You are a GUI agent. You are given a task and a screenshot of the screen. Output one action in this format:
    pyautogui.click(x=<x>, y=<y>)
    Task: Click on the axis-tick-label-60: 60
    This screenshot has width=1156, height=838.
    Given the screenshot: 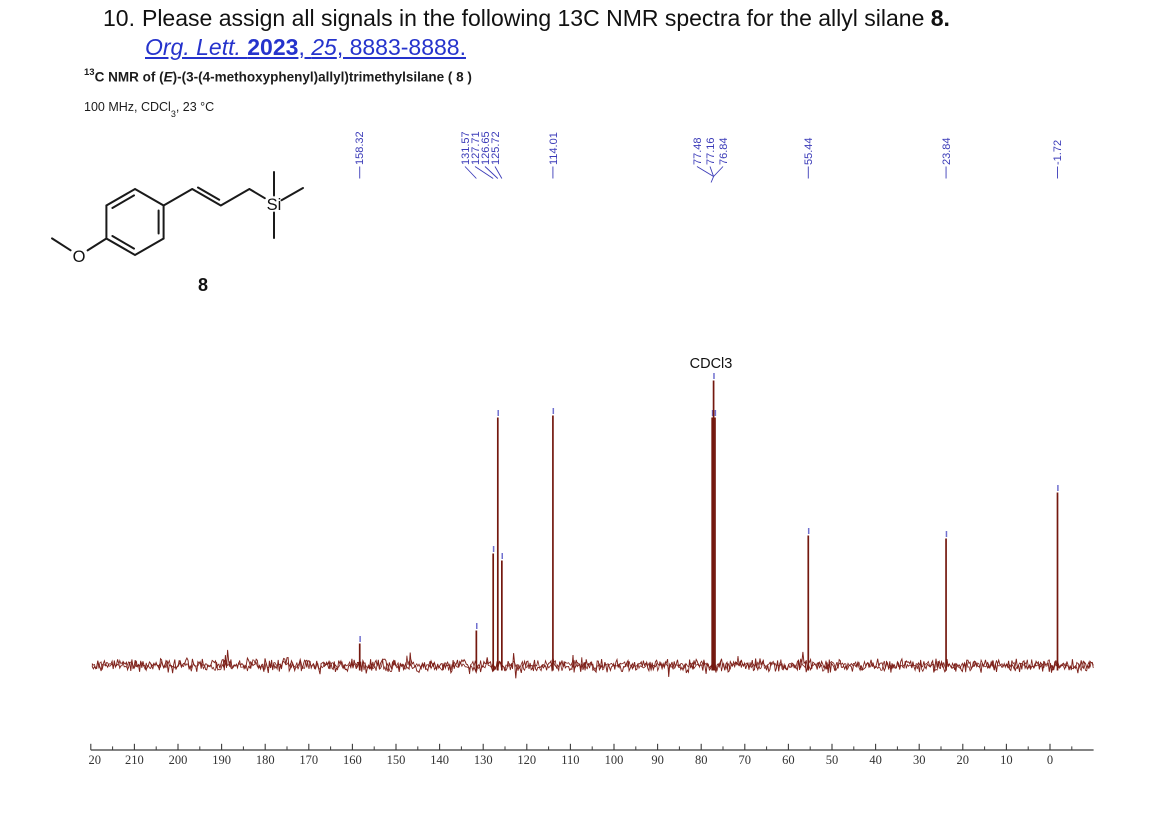 What is the action you would take?
    pyautogui.click(x=788, y=760)
    